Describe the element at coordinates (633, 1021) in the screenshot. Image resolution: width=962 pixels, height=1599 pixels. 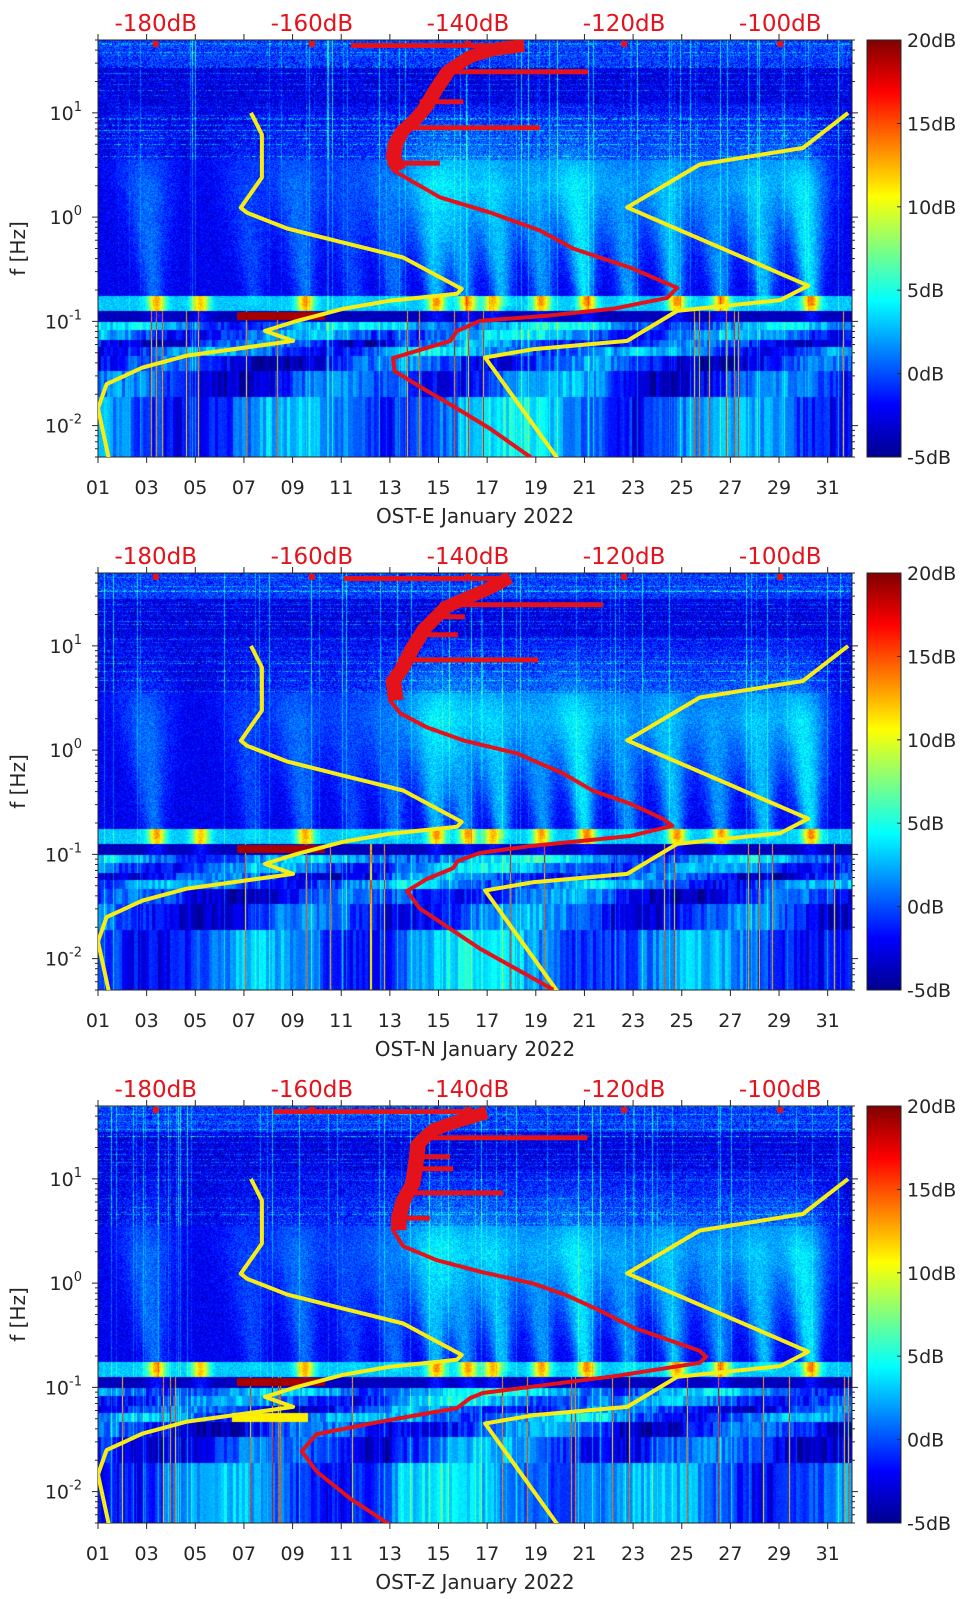
I see `x-tick-label: 23` at that location.